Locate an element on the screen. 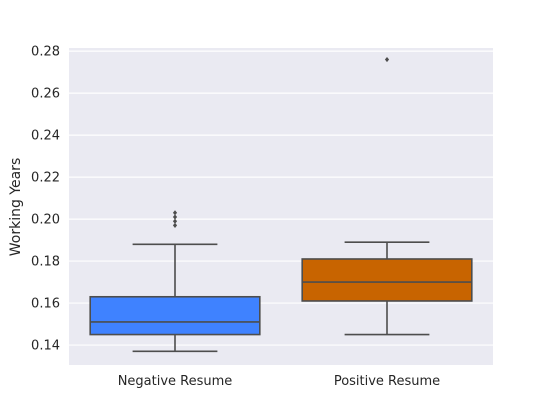  y-axis-label: Working Years is located at coordinates (16, 207).